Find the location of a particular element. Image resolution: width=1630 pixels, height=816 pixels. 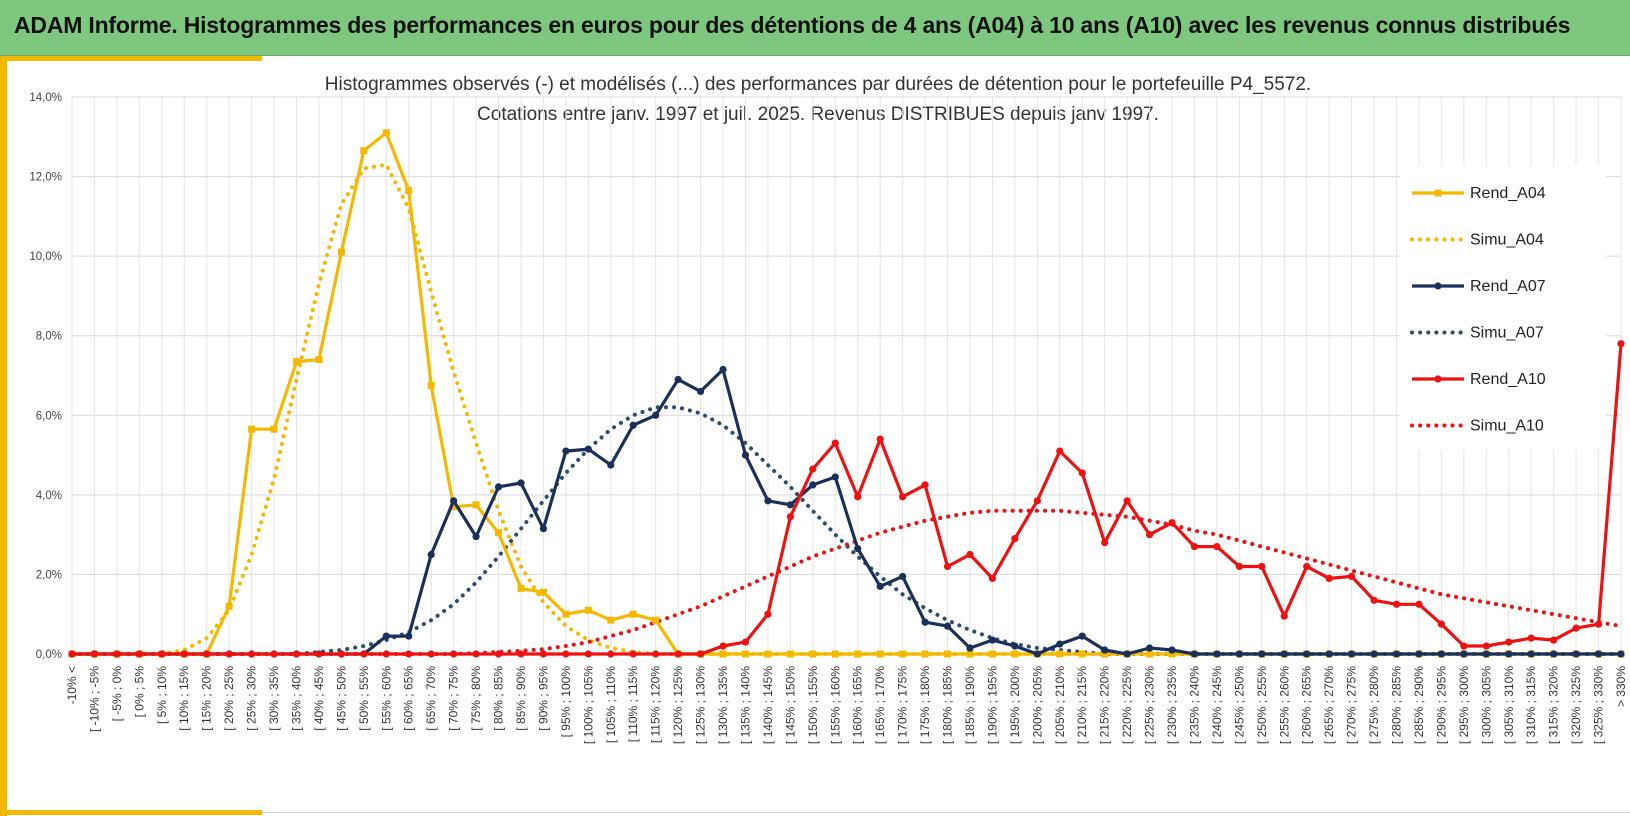

x-tick-label: [ 40% ; 45% is located at coordinates (319, 698).